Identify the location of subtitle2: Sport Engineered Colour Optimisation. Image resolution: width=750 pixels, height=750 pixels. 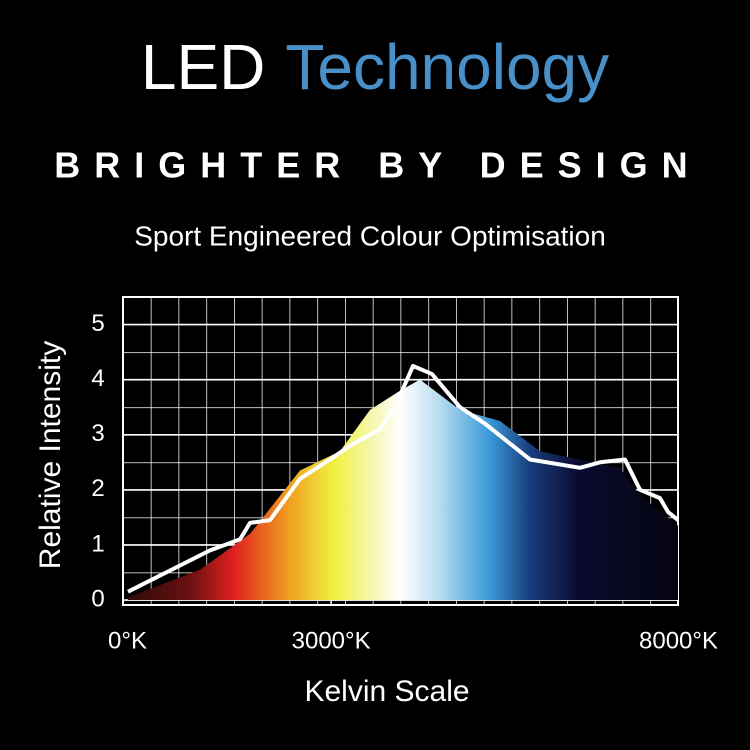
(370, 235).